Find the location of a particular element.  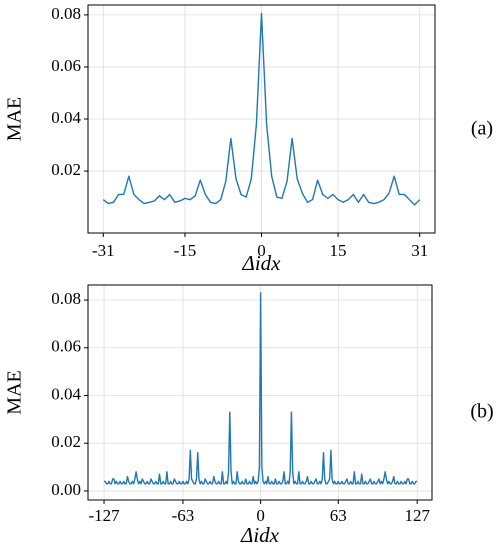

x-tick-label: 15 is located at coordinates (338, 250).